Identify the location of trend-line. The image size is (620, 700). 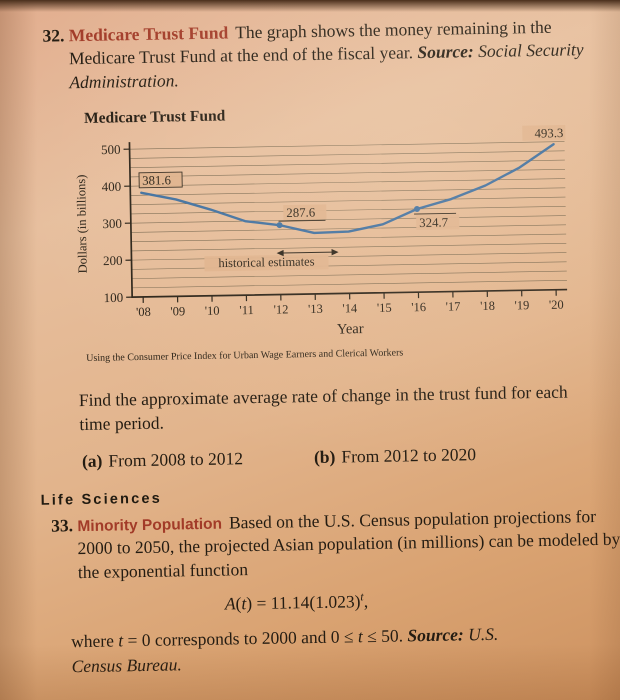
(347, 189).